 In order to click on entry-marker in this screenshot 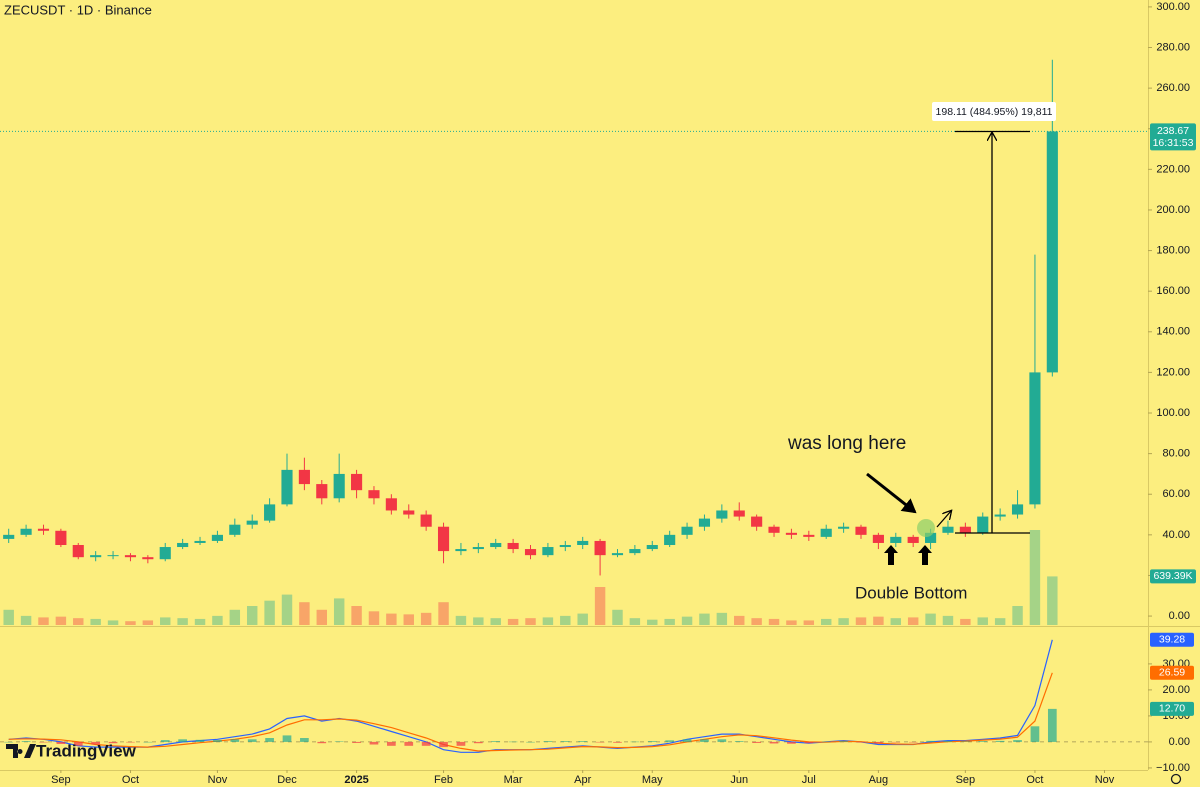, I will do `click(926, 528)`.